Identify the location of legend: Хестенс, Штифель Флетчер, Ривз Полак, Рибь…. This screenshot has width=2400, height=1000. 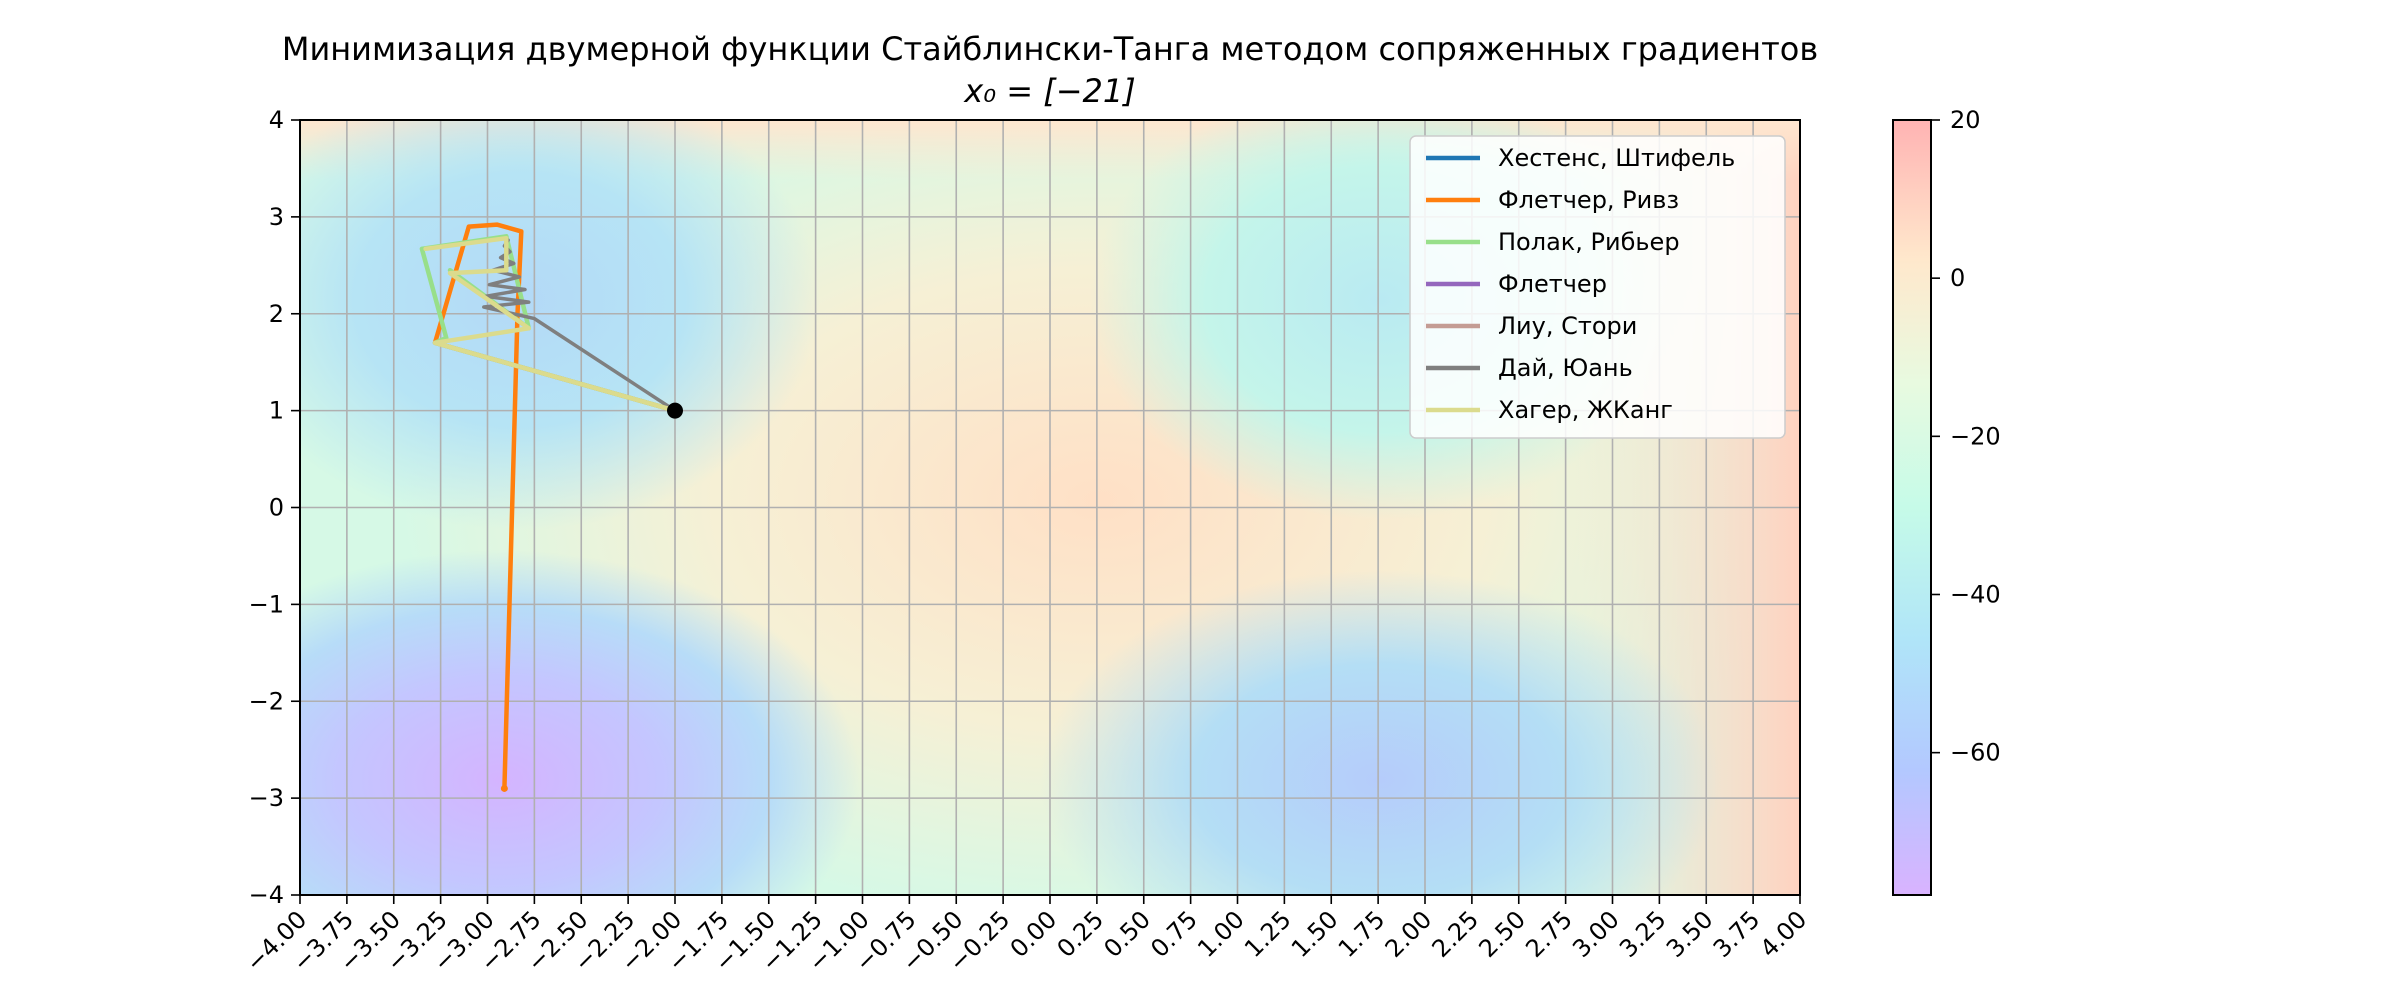
(1597, 287).